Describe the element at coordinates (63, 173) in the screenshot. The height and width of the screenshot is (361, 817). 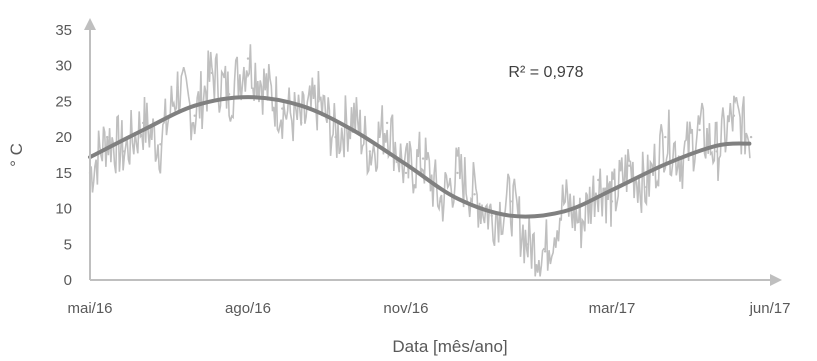
I see `y-tick-label: 15` at that location.